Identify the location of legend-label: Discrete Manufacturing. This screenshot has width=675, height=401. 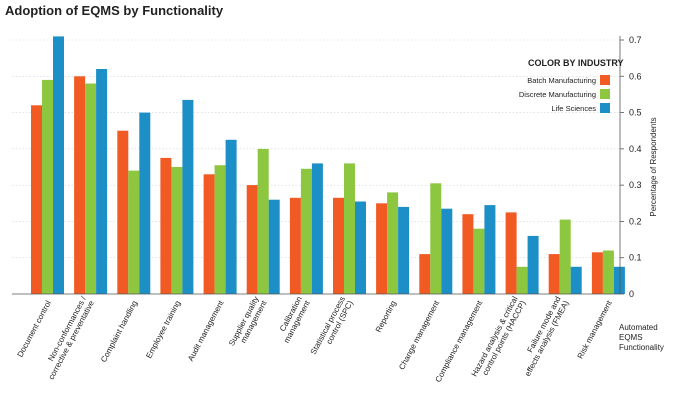
(557, 94).